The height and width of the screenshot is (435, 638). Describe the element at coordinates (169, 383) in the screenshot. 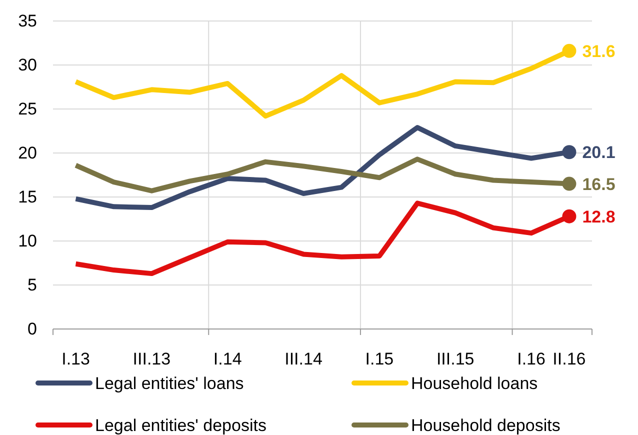

I see `legend-label: Legal entities' loans` at that location.